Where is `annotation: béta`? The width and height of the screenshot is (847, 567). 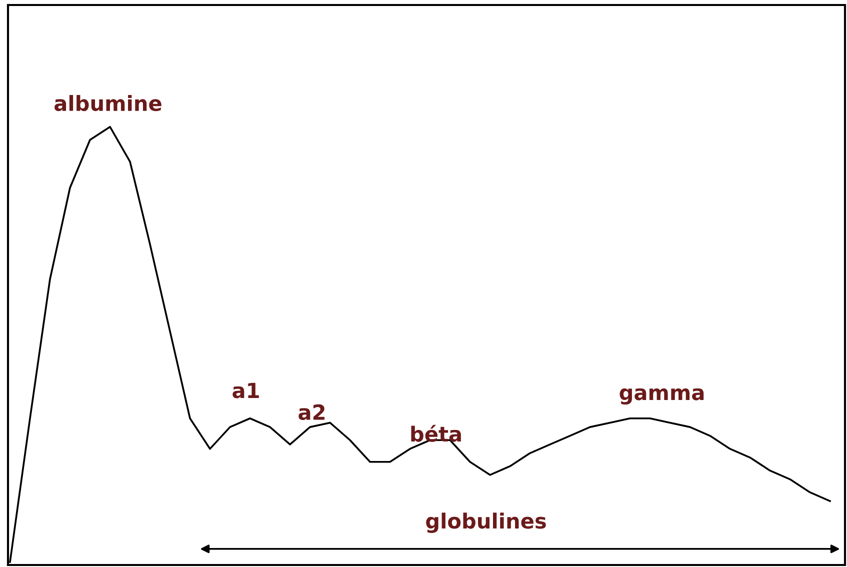 annotation: béta is located at coordinates (436, 433).